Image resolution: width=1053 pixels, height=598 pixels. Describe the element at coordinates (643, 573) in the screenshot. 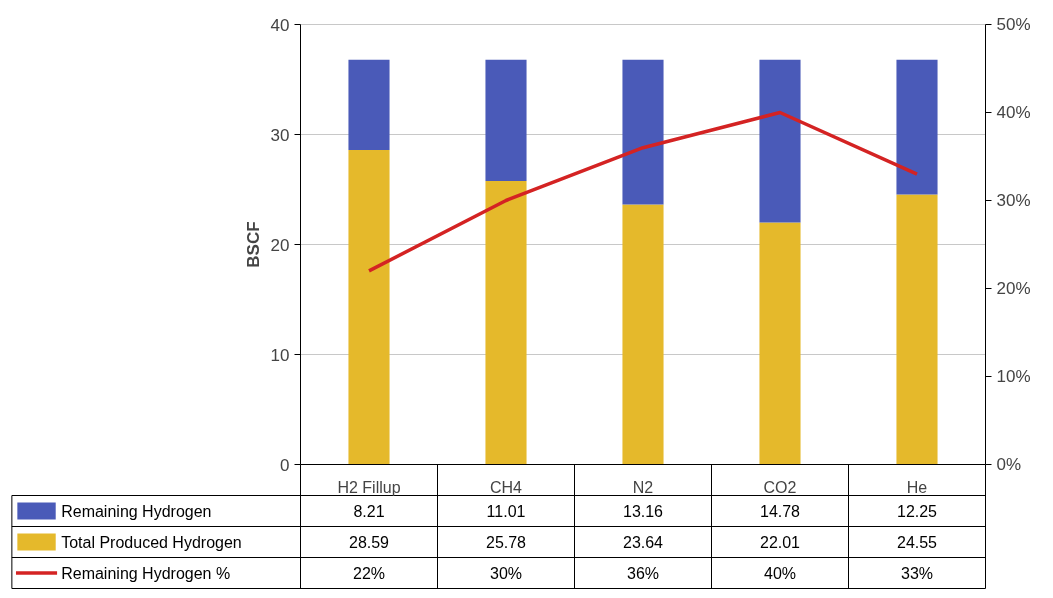

I see `data-label: 36%` at that location.